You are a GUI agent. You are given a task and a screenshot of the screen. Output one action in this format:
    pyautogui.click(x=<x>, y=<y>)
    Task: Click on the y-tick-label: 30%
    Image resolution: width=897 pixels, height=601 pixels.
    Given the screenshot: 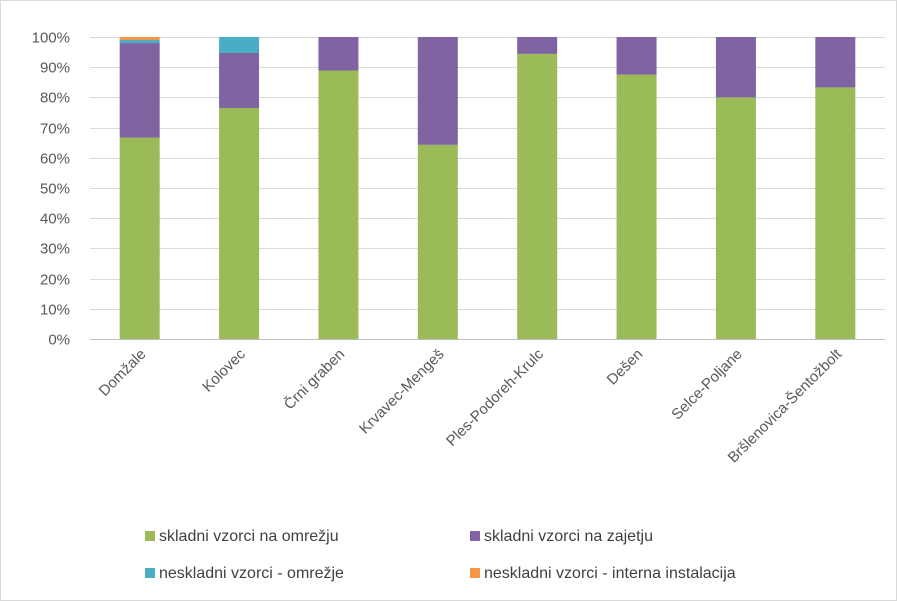 What is the action you would take?
    pyautogui.click(x=55, y=249)
    